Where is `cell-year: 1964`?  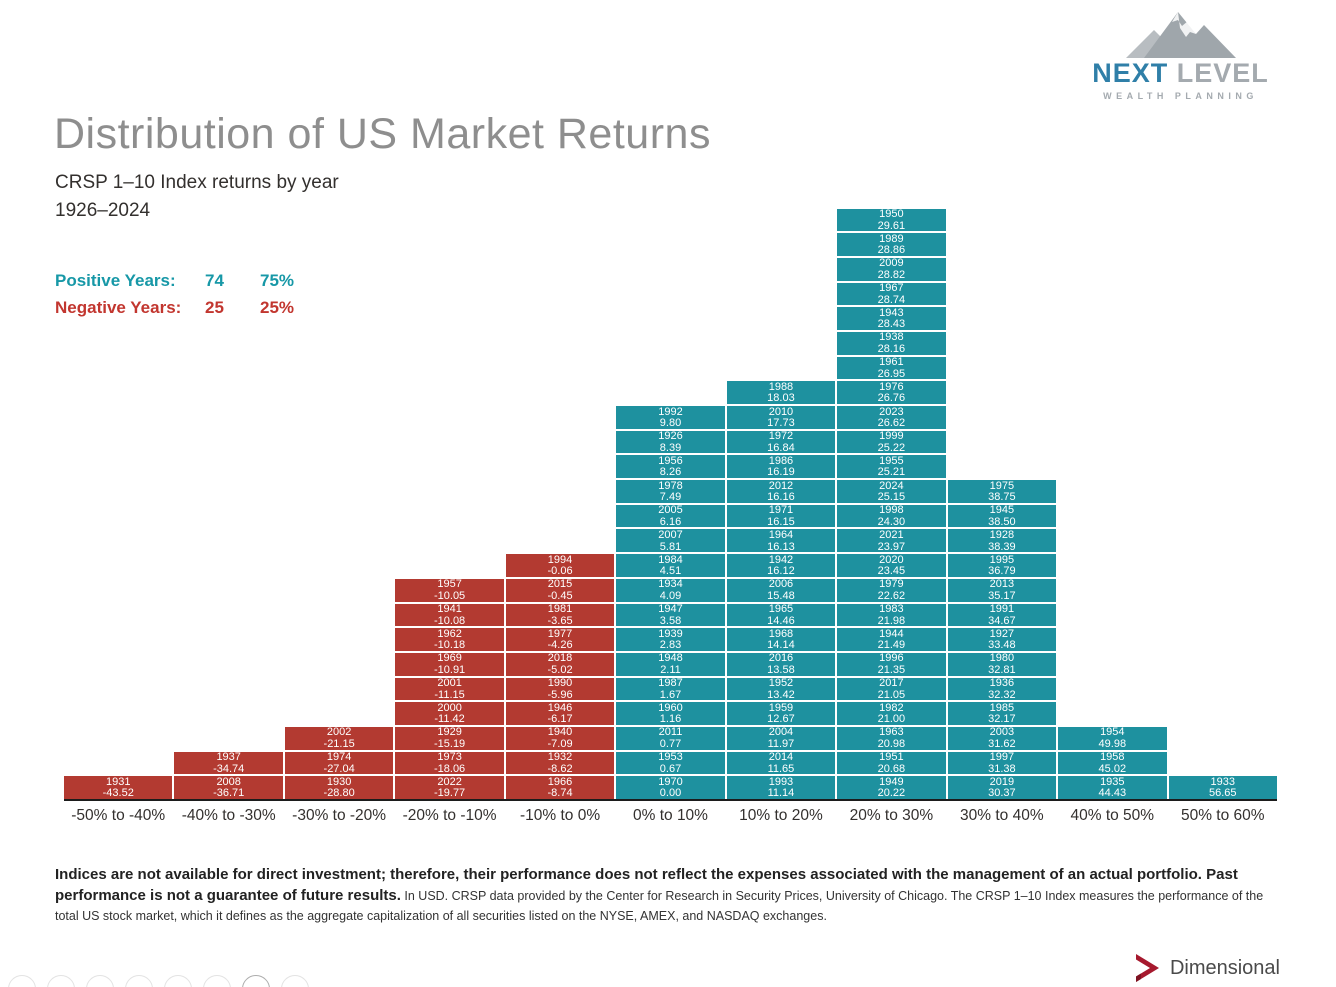
cell-year: 1964 is located at coordinates (781, 535).